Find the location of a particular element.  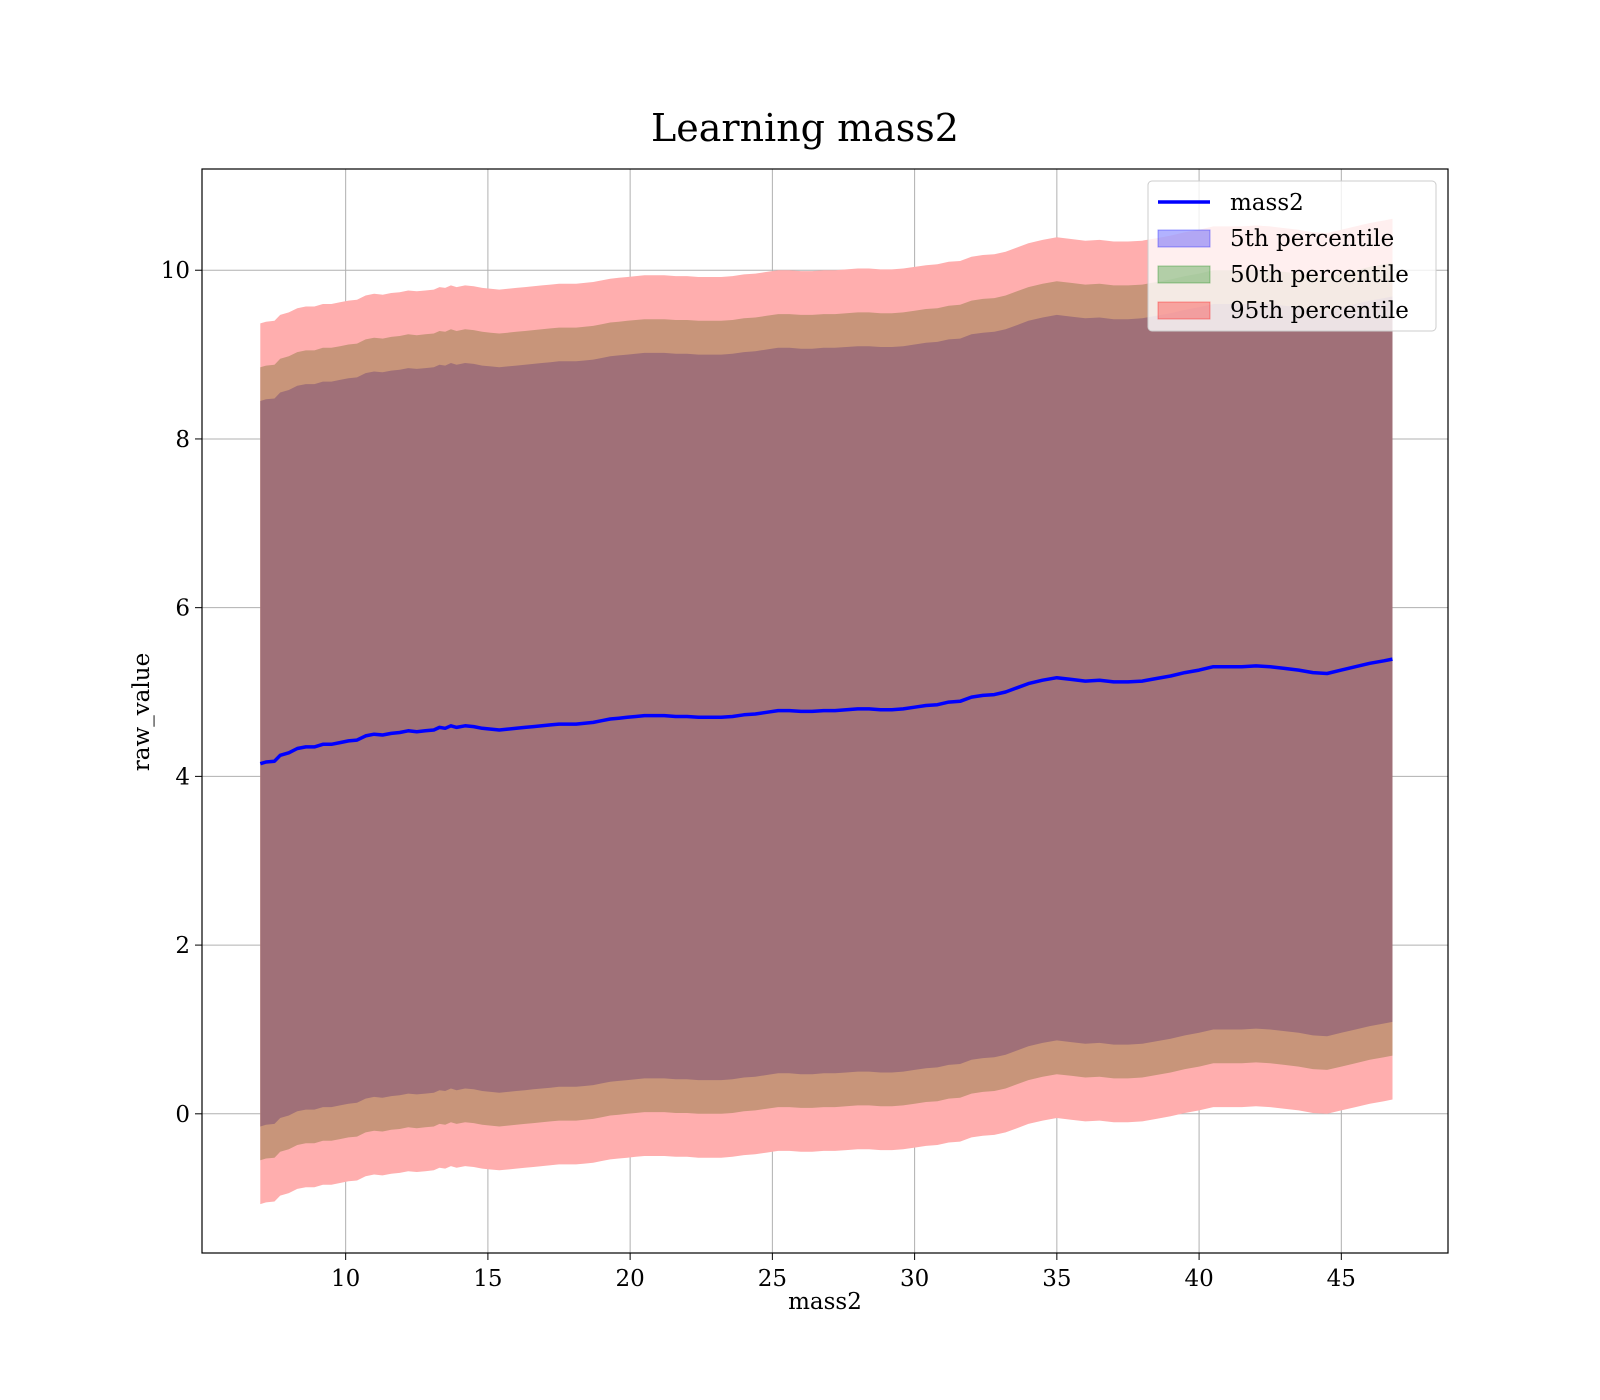

y-tick-label: 8 is located at coordinates (182, 440).